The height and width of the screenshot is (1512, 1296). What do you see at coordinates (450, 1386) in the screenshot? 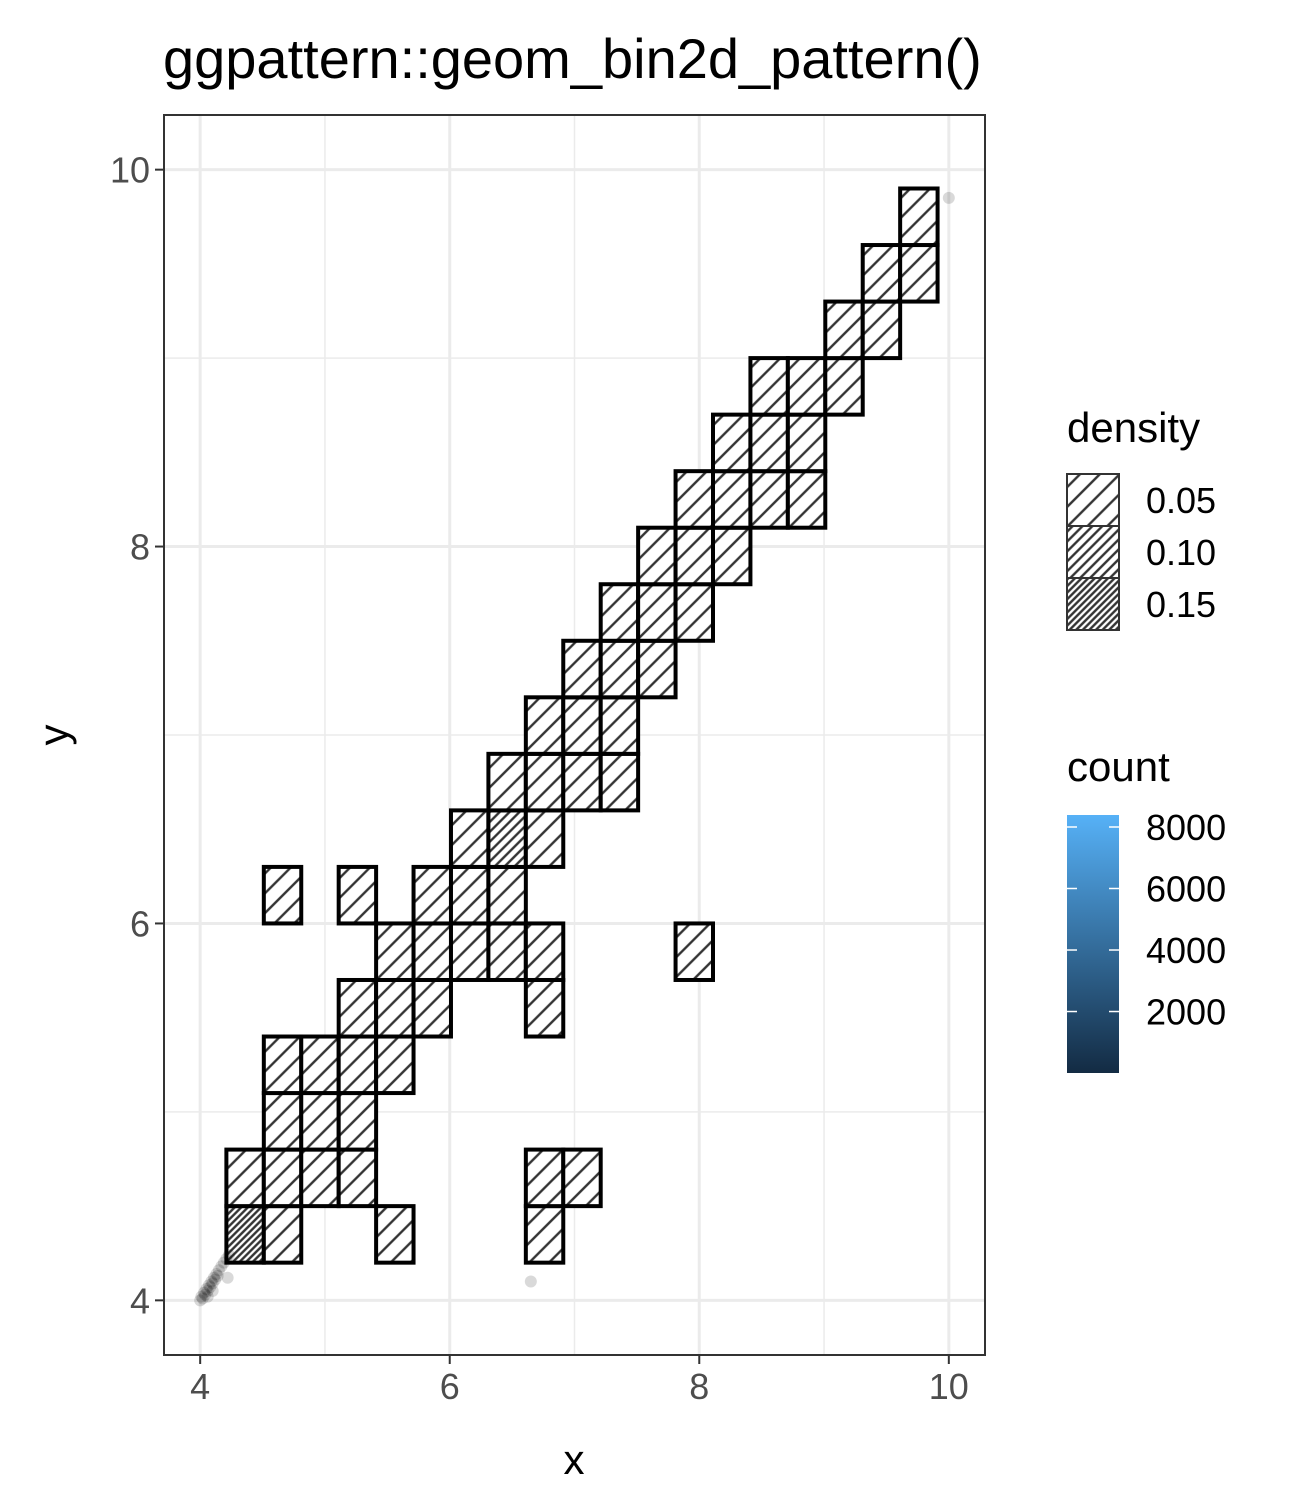
I see `x-tick-label: 6` at bounding box center [450, 1386].